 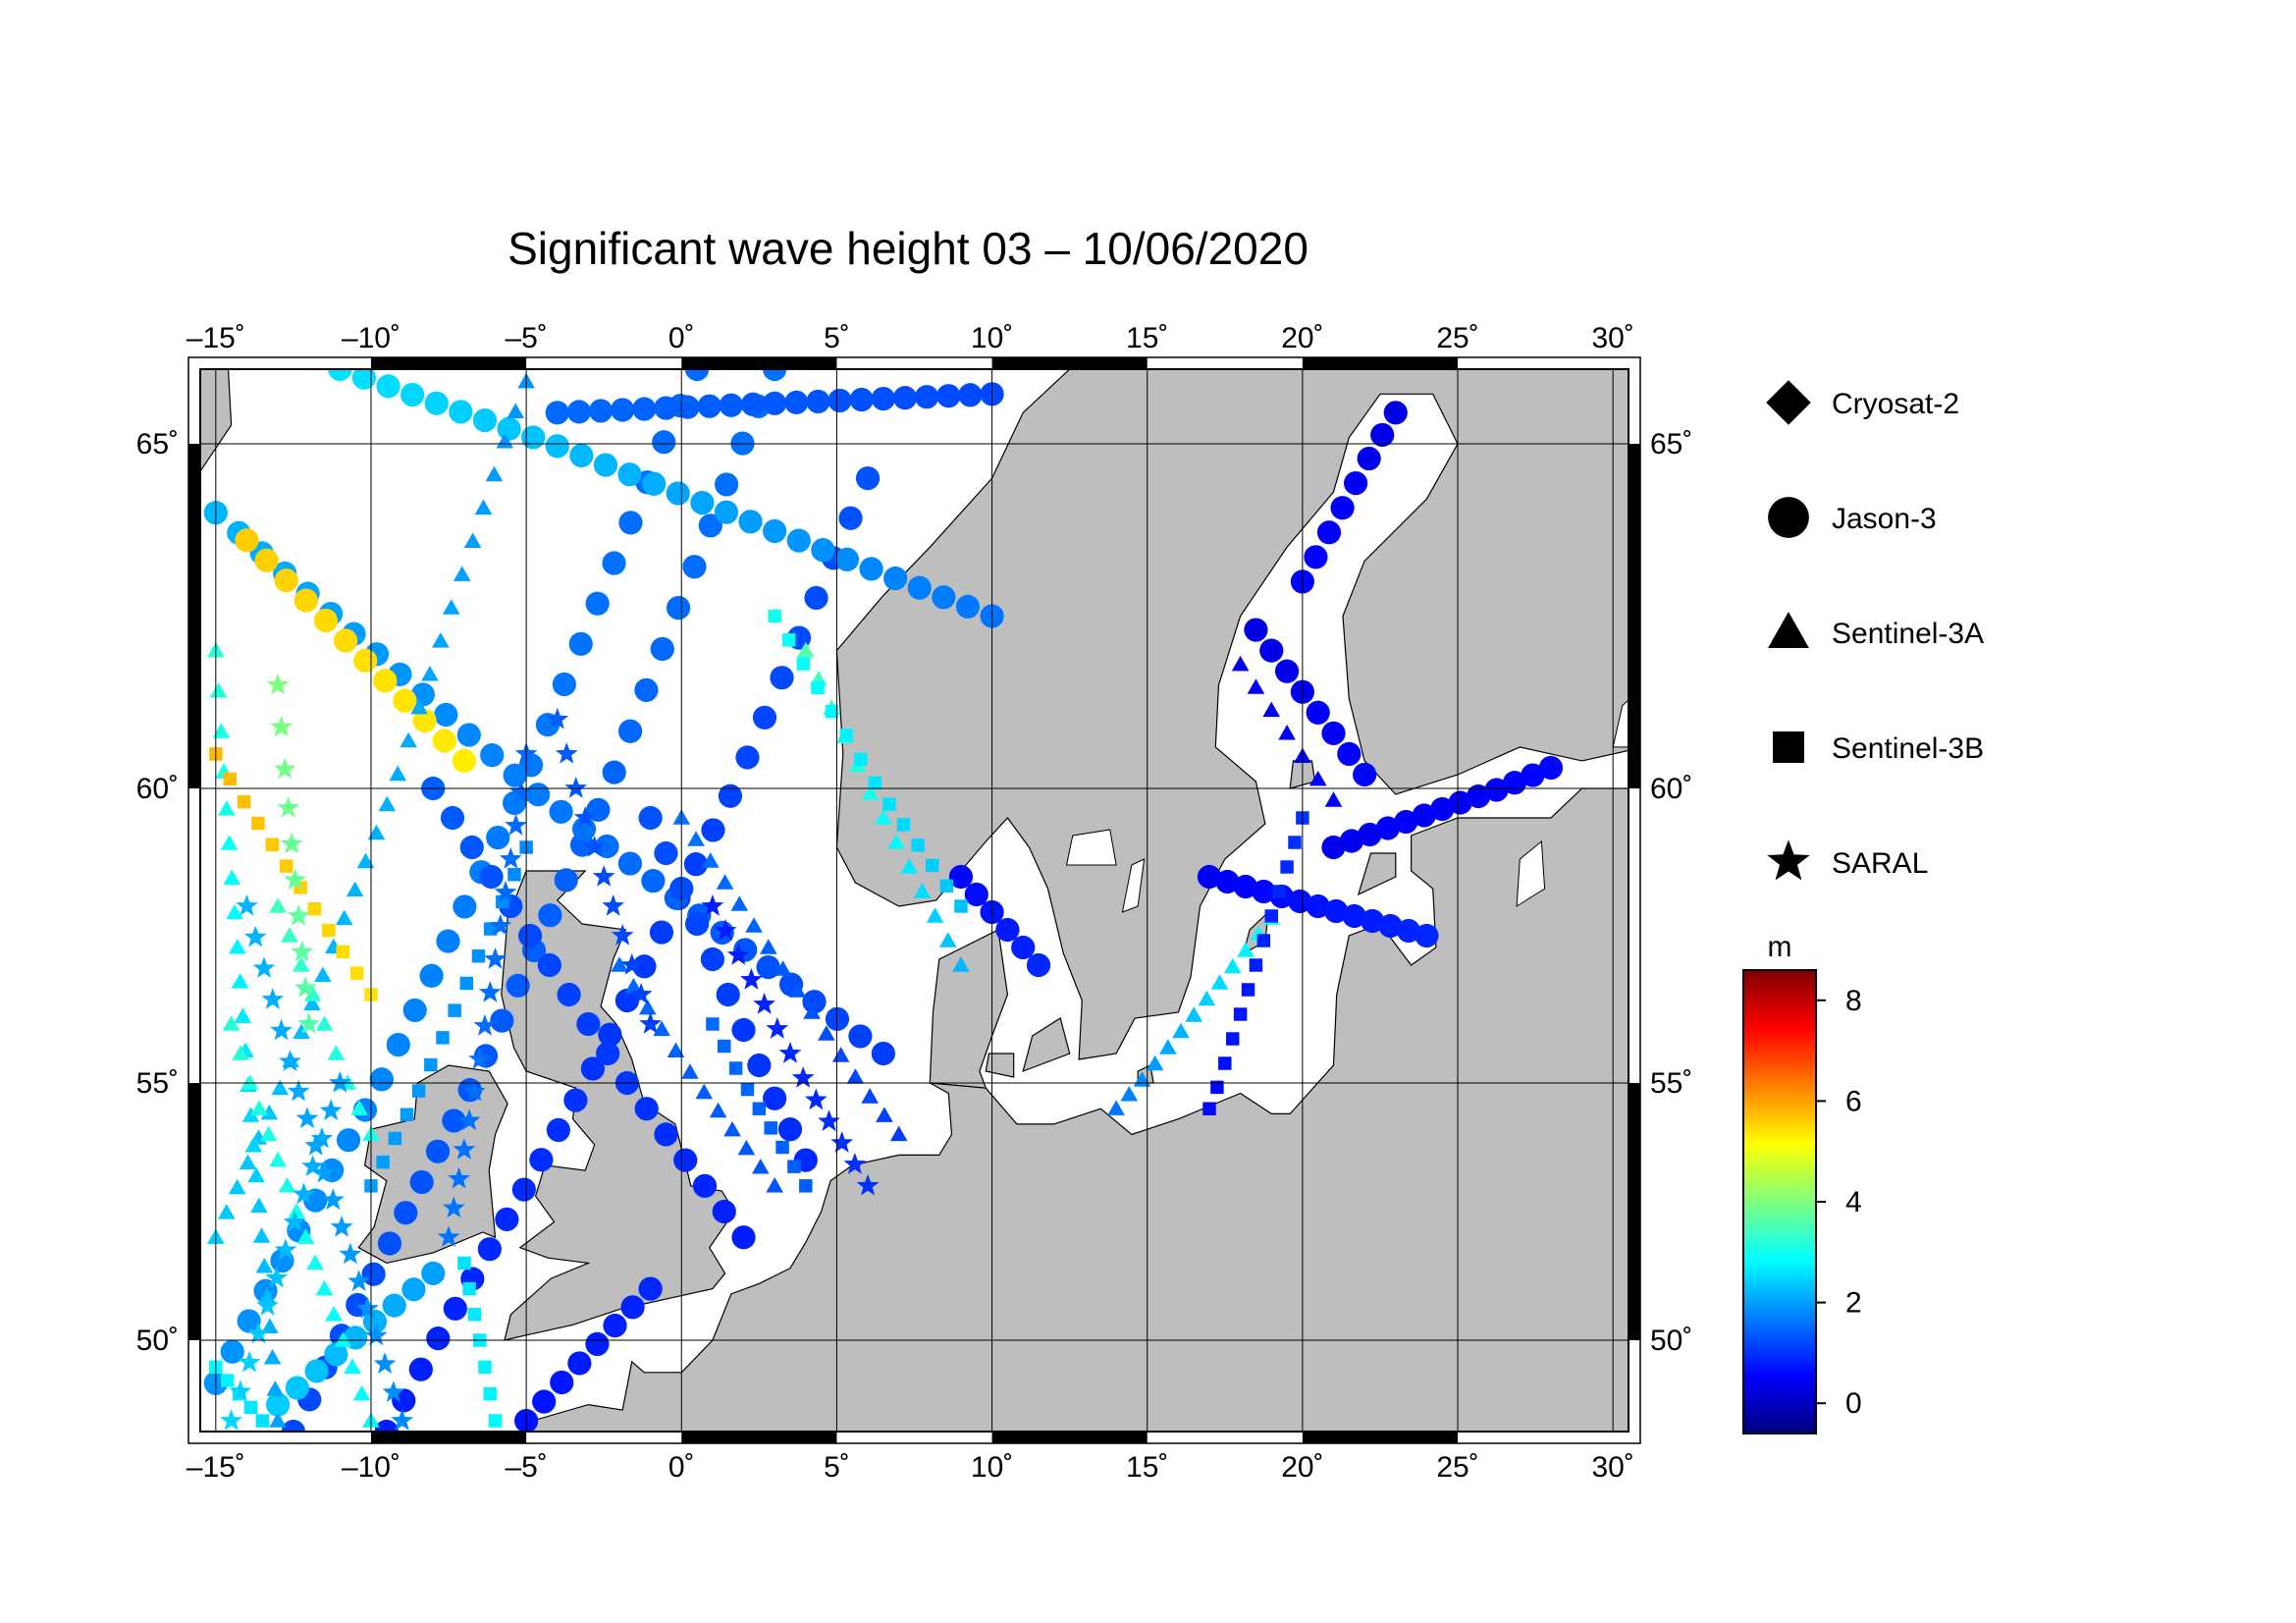 What do you see at coordinates (1880, 863) in the screenshot?
I see `legend-label: SARAL` at bounding box center [1880, 863].